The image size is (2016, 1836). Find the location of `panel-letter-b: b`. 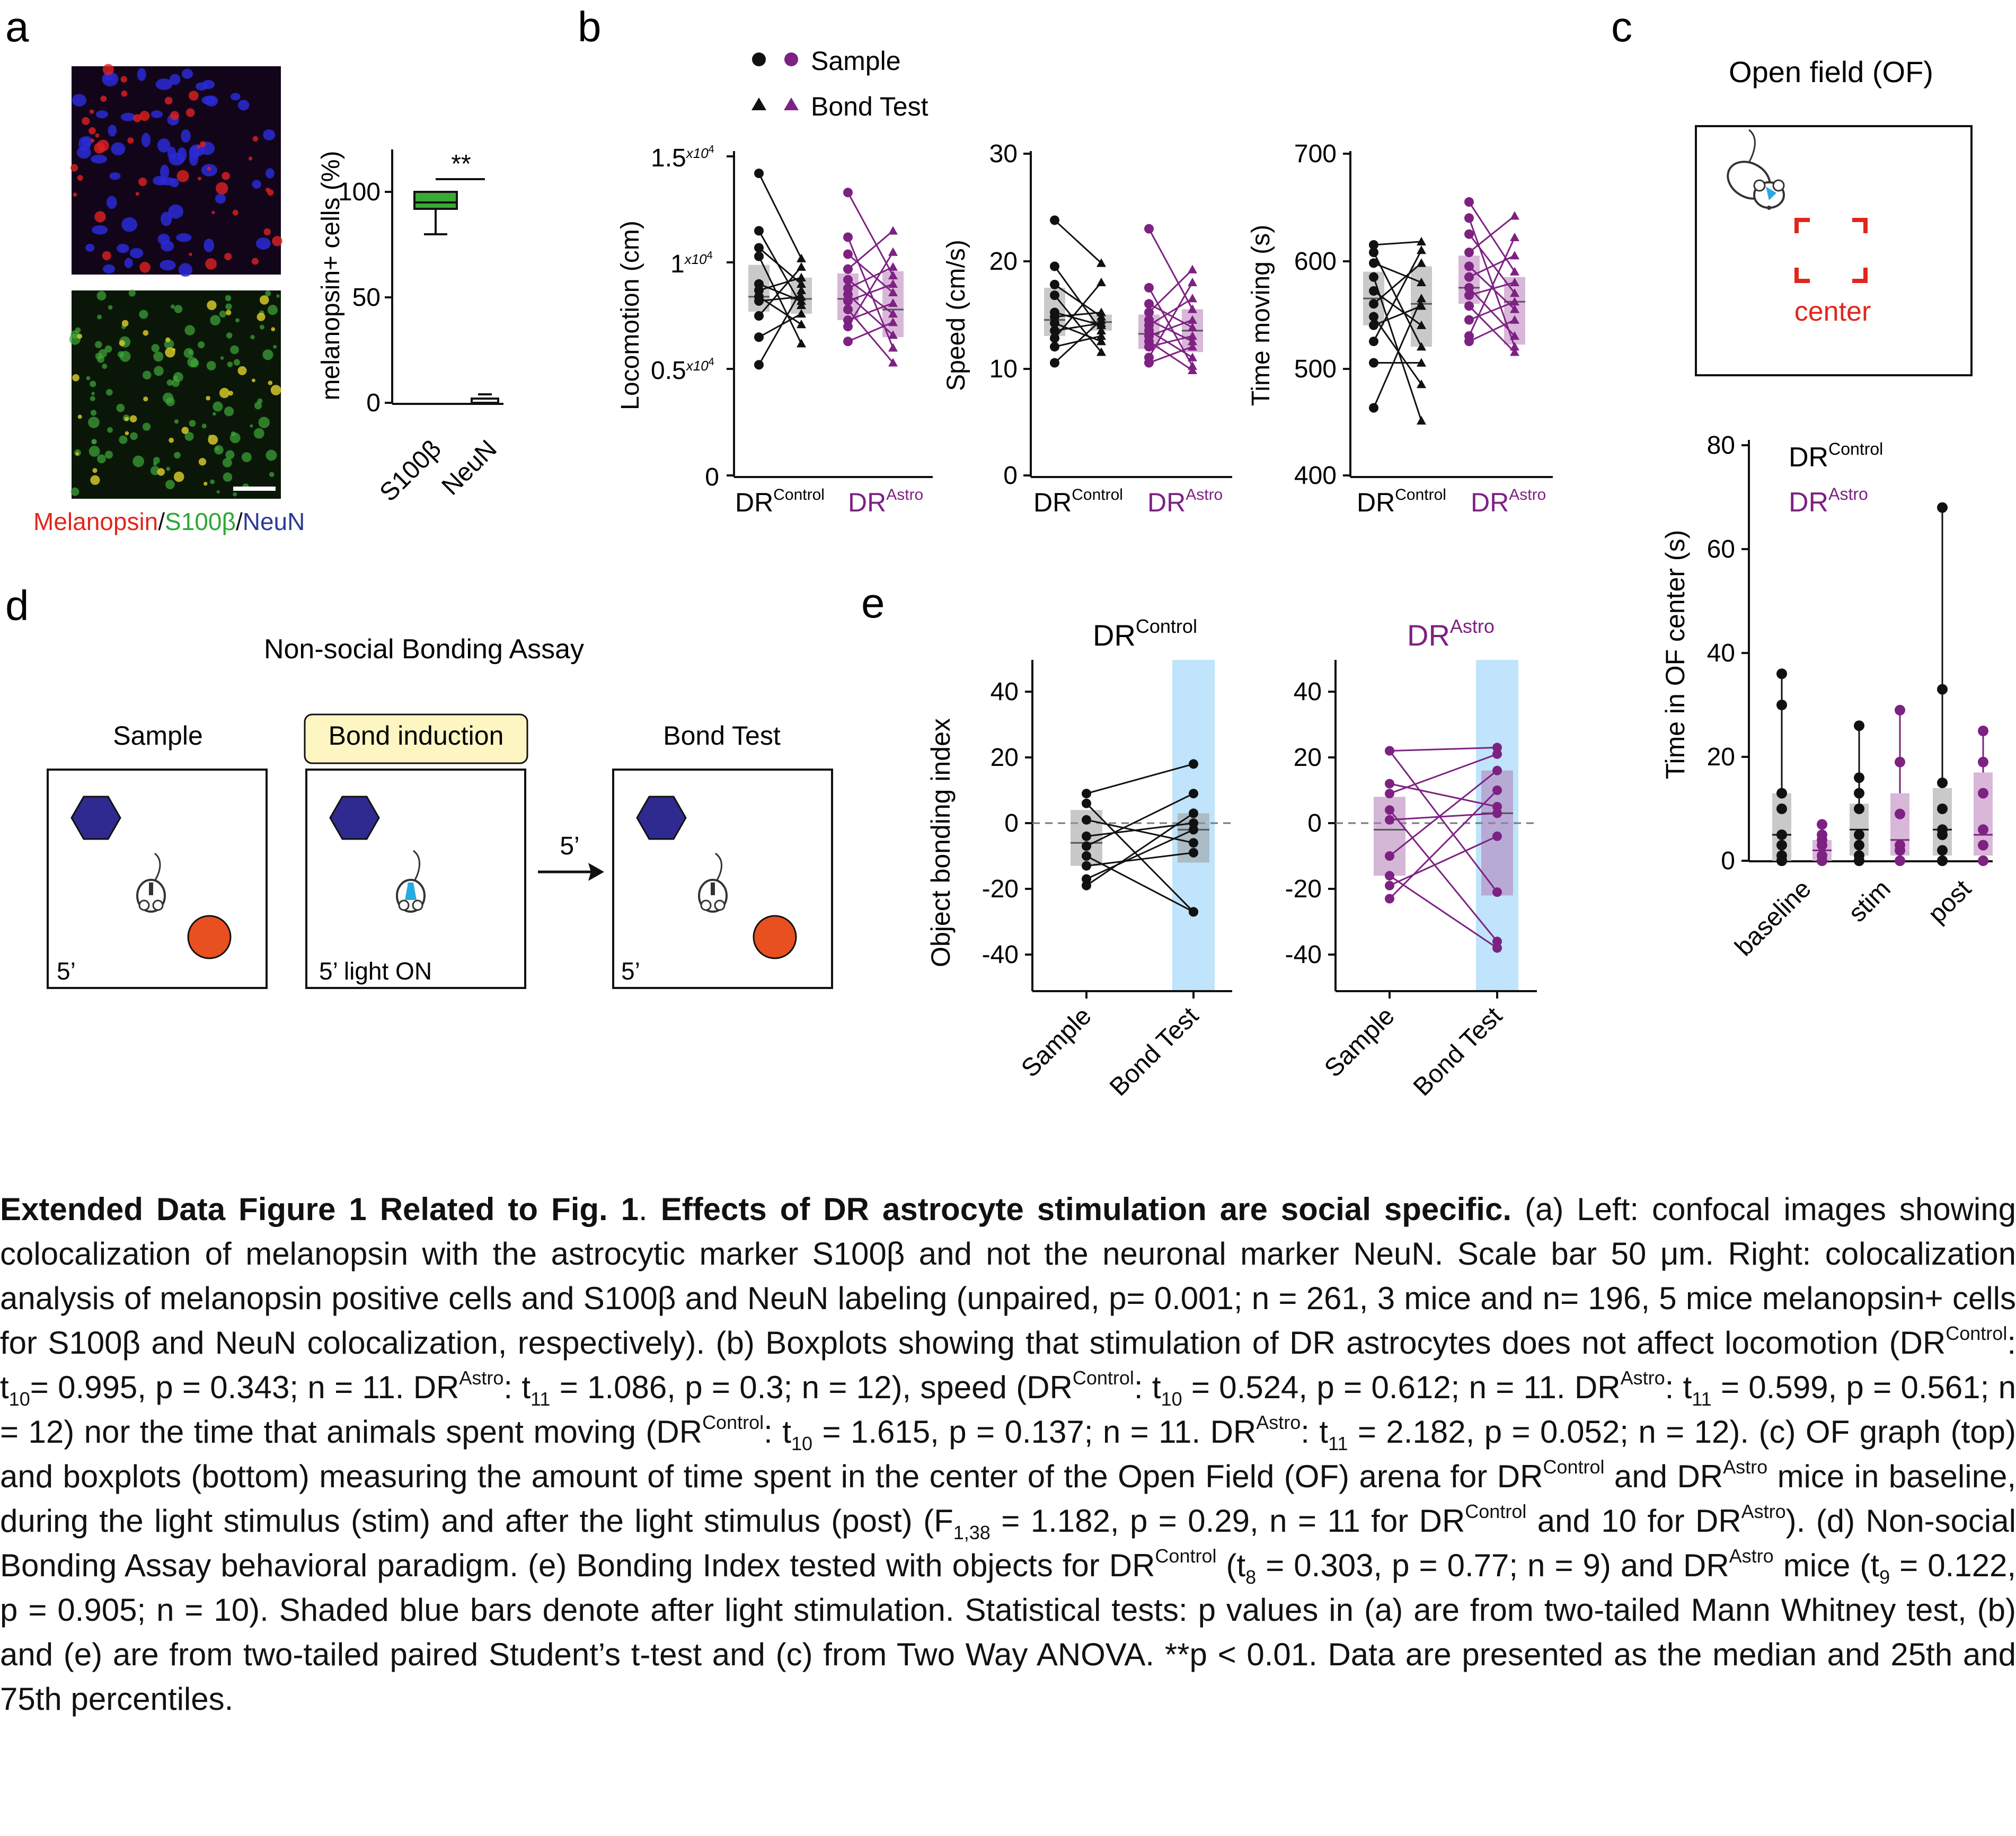

panel-letter-b: b is located at coordinates (590, 26).